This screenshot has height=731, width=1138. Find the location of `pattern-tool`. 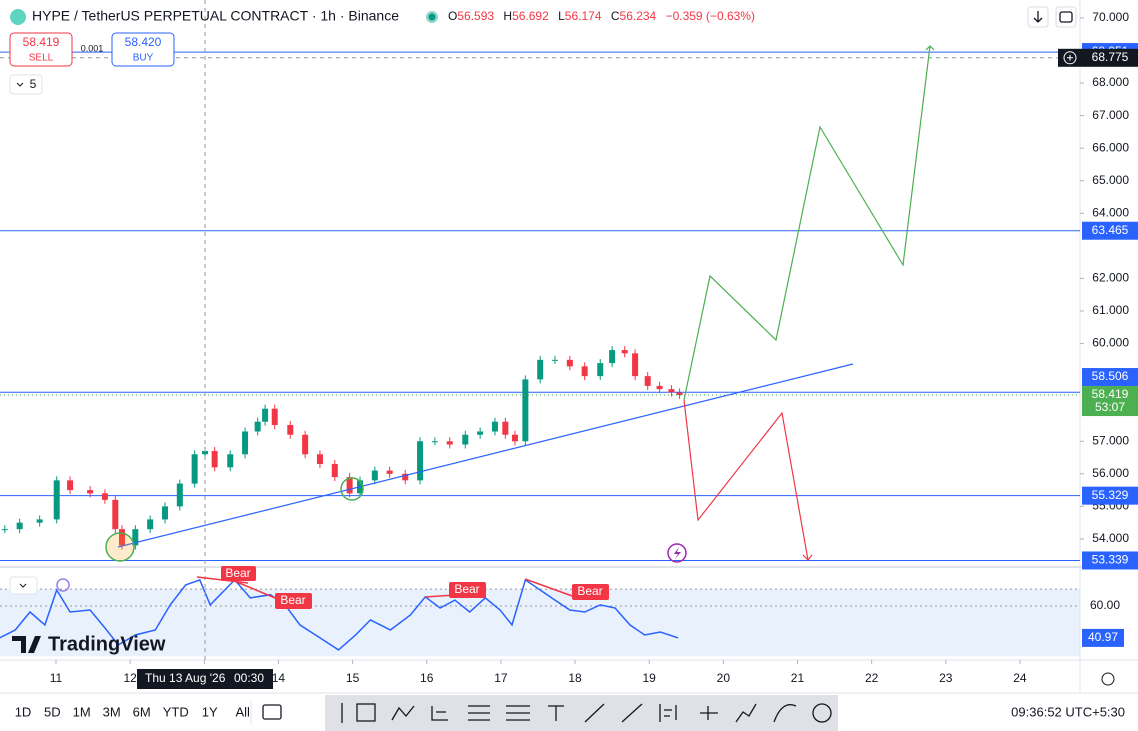

pattern-tool is located at coordinates (479, 713).